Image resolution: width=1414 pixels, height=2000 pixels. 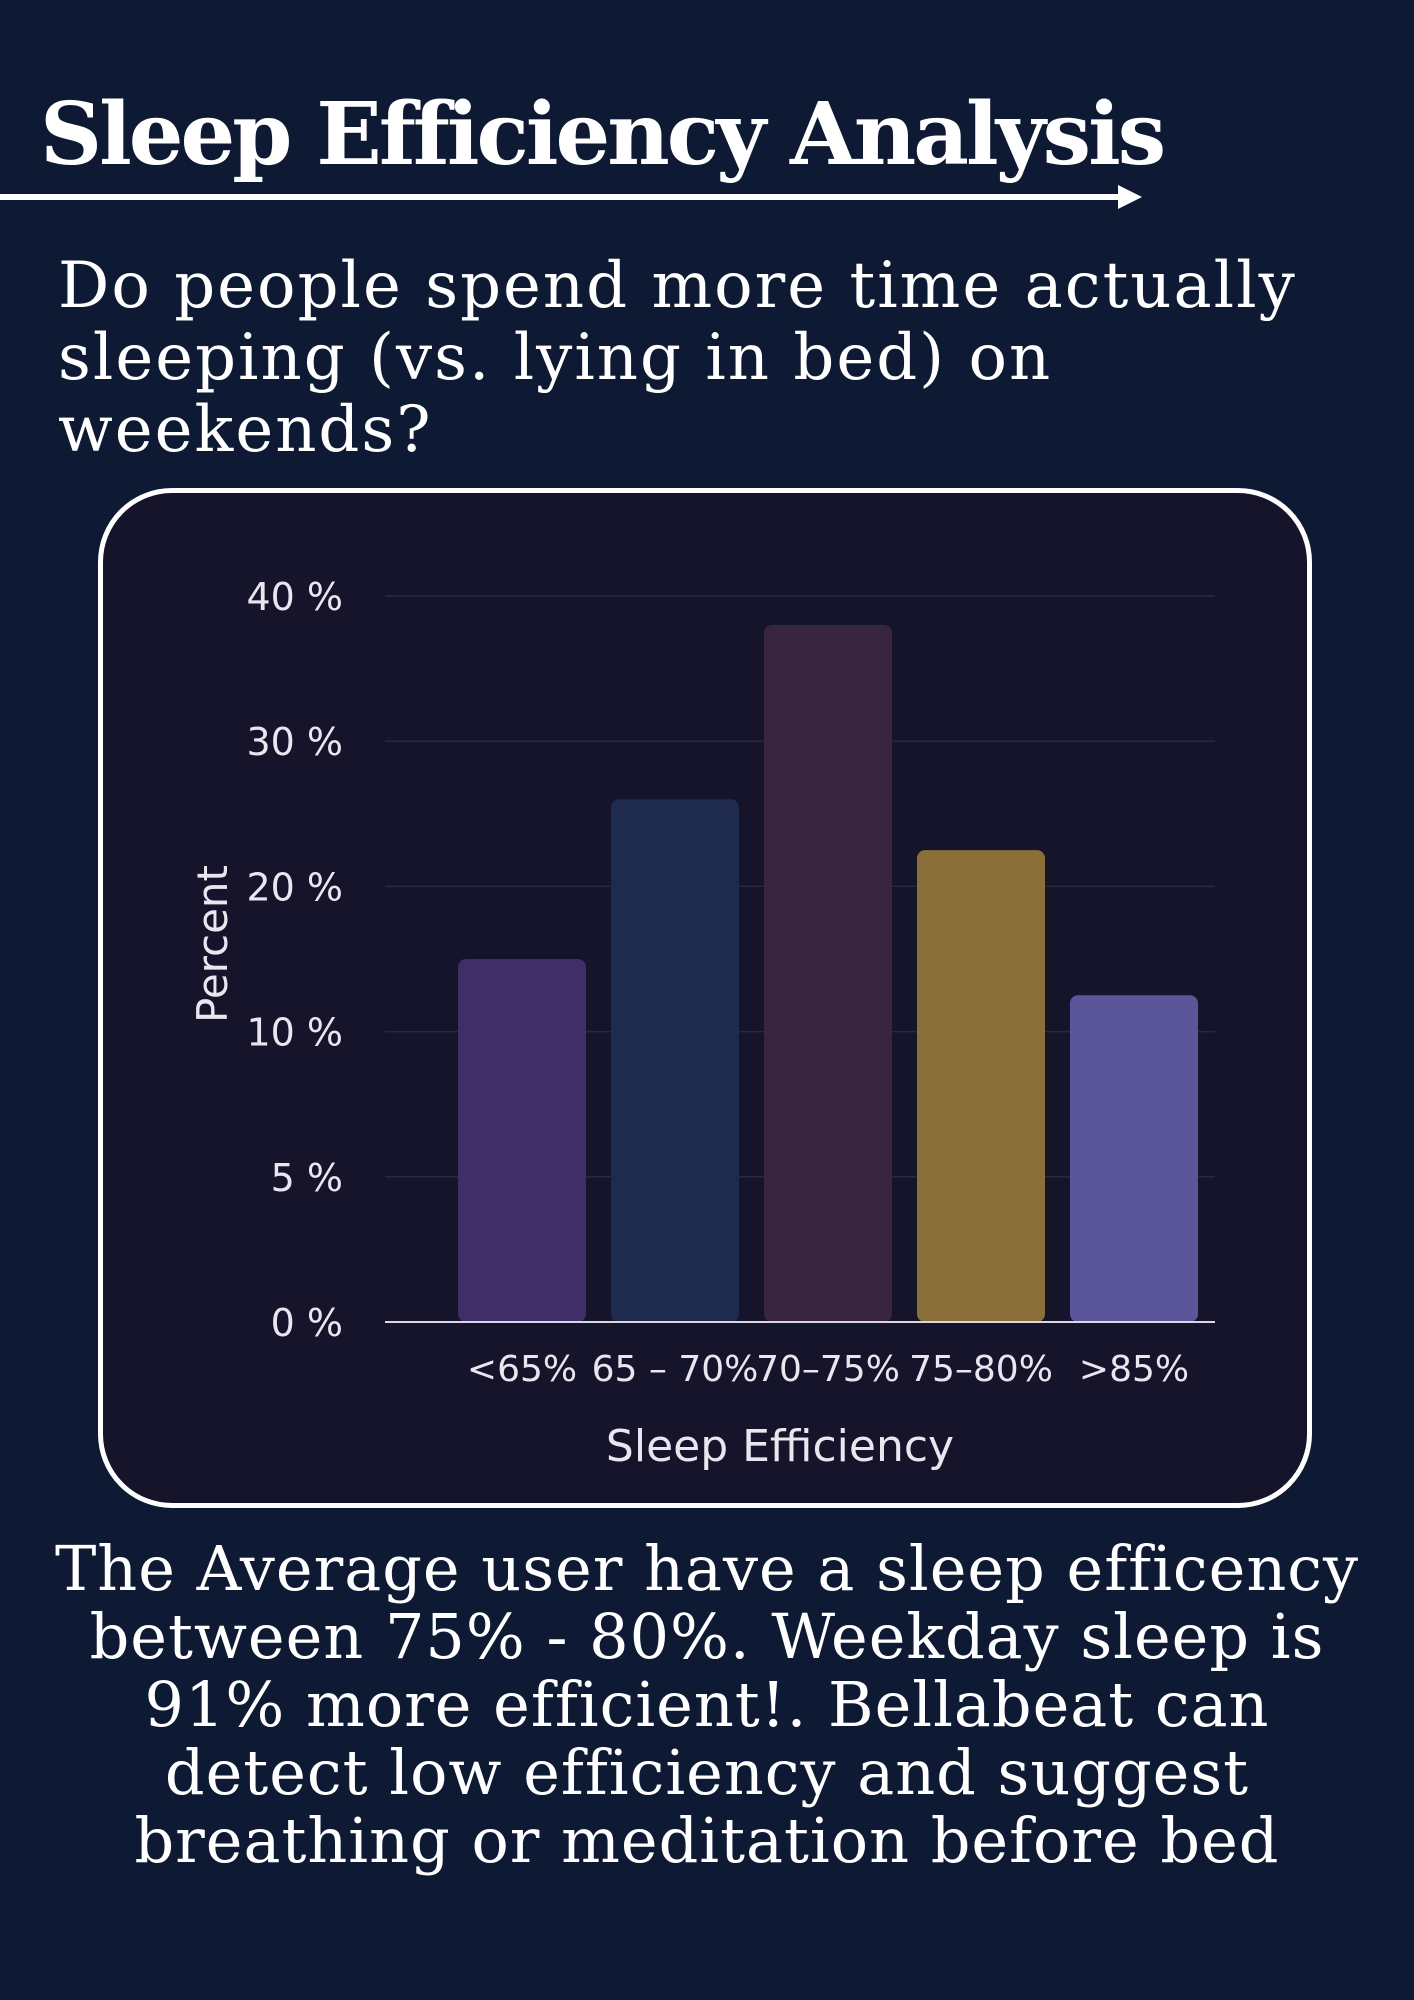 What do you see at coordinates (212, 944) in the screenshot?
I see `y-axis-label: Percent` at bounding box center [212, 944].